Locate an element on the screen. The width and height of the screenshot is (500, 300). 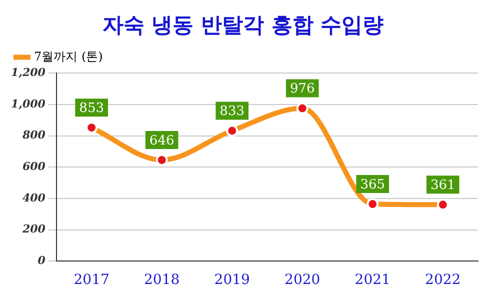
x-tick-label: 2021 is located at coordinates (372, 280).